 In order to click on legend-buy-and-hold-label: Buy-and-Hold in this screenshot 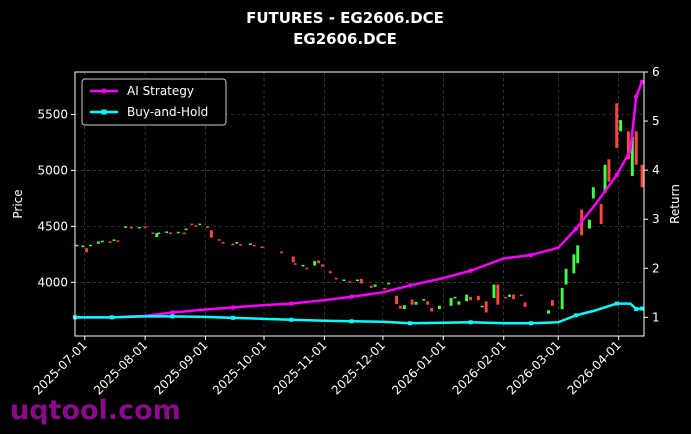, I will do `click(167, 112)`.